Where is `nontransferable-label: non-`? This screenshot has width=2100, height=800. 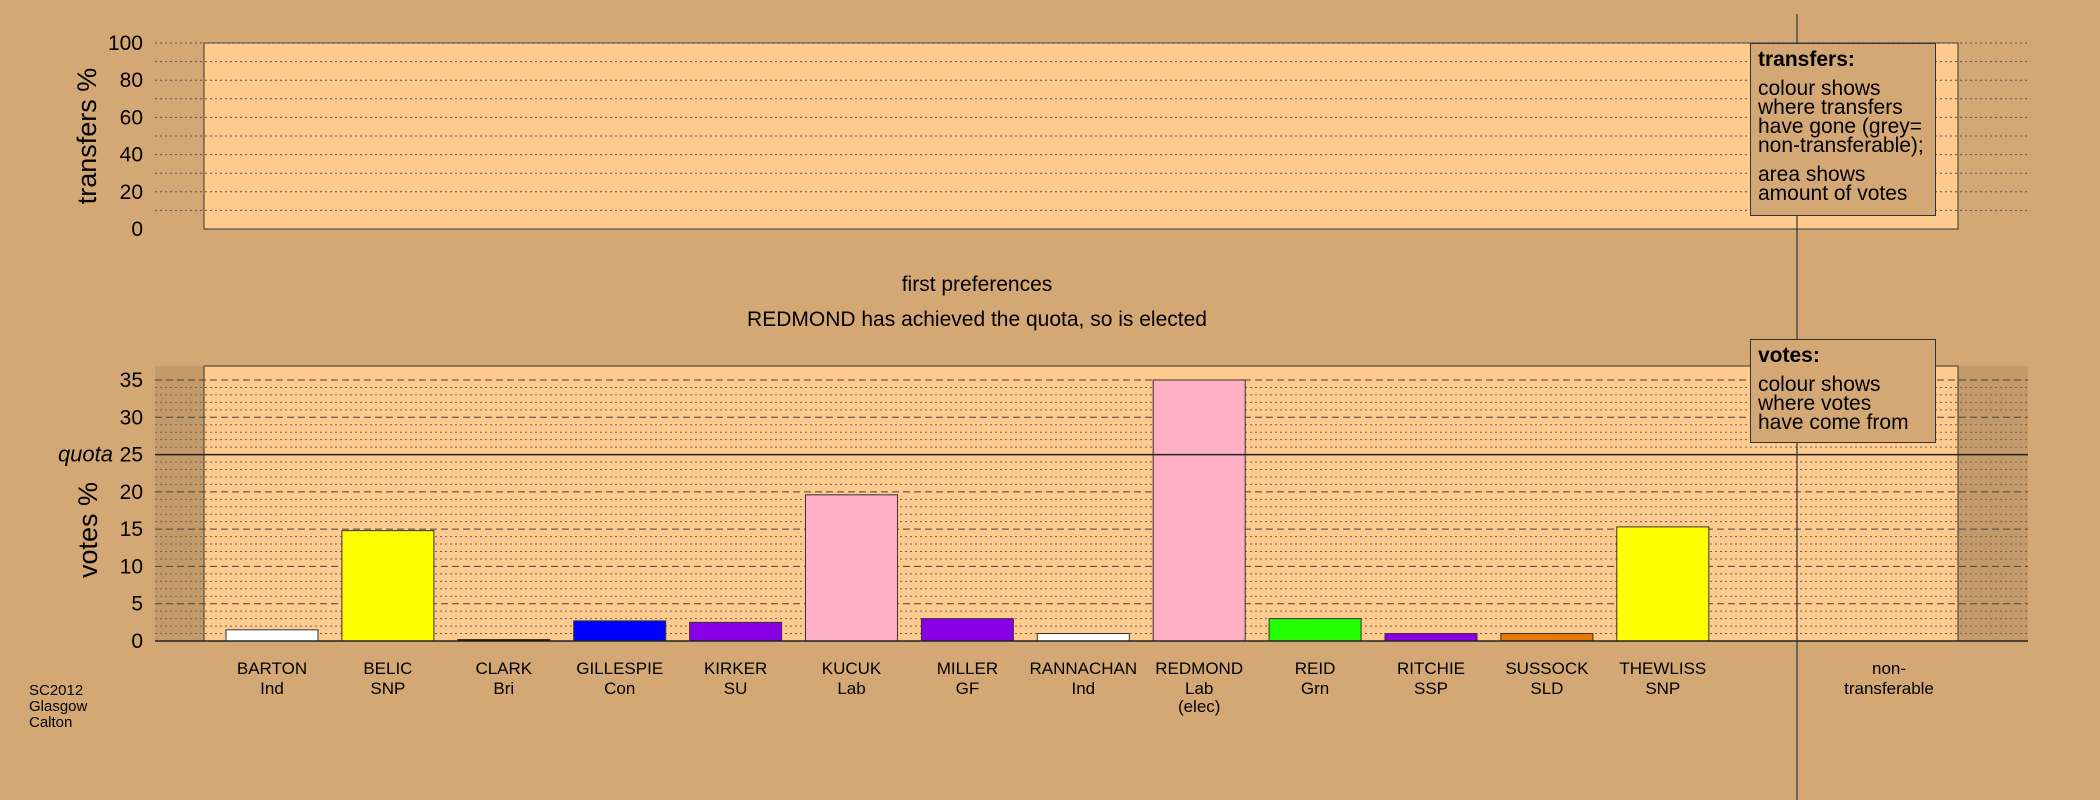
nontransferable-label: non- is located at coordinates (1889, 668).